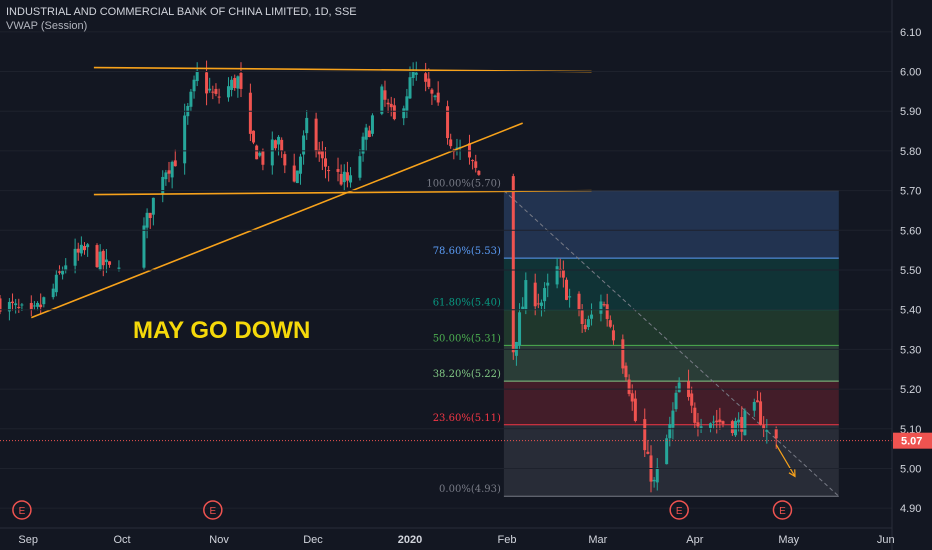 The width and height of the screenshot is (932, 550). What do you see at coordinates (597, 540) in the screenshot?
I see `time-tick-label: Mar` at bounding box center [597, 540].